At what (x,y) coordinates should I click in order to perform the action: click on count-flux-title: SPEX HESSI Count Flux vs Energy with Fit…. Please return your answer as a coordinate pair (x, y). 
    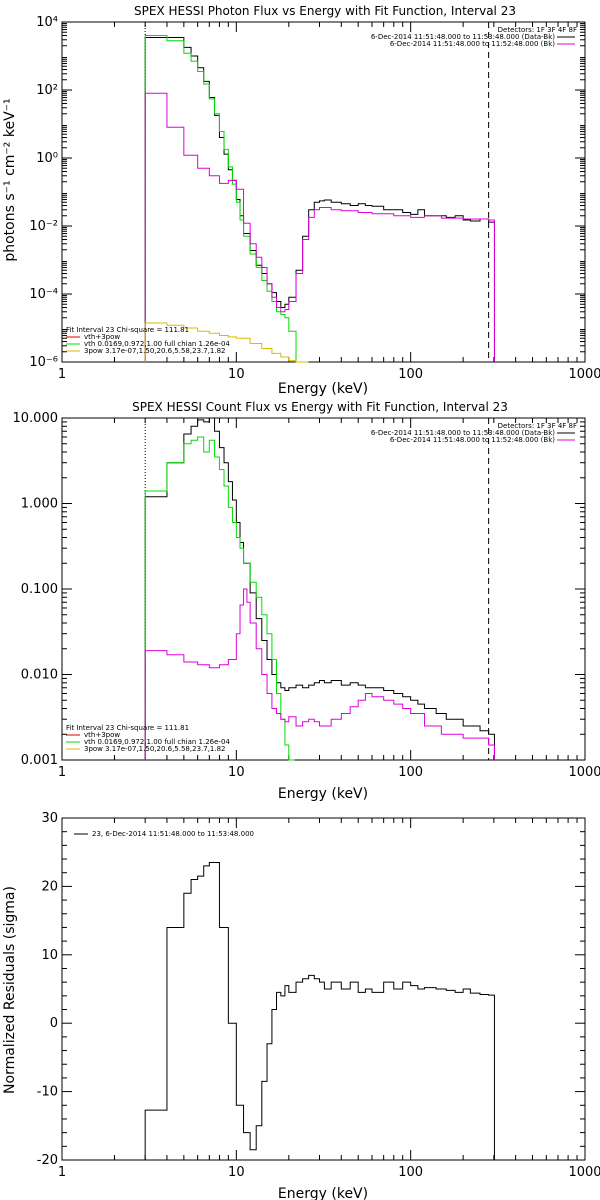
    Looking at the image, I should click on (320, 407).